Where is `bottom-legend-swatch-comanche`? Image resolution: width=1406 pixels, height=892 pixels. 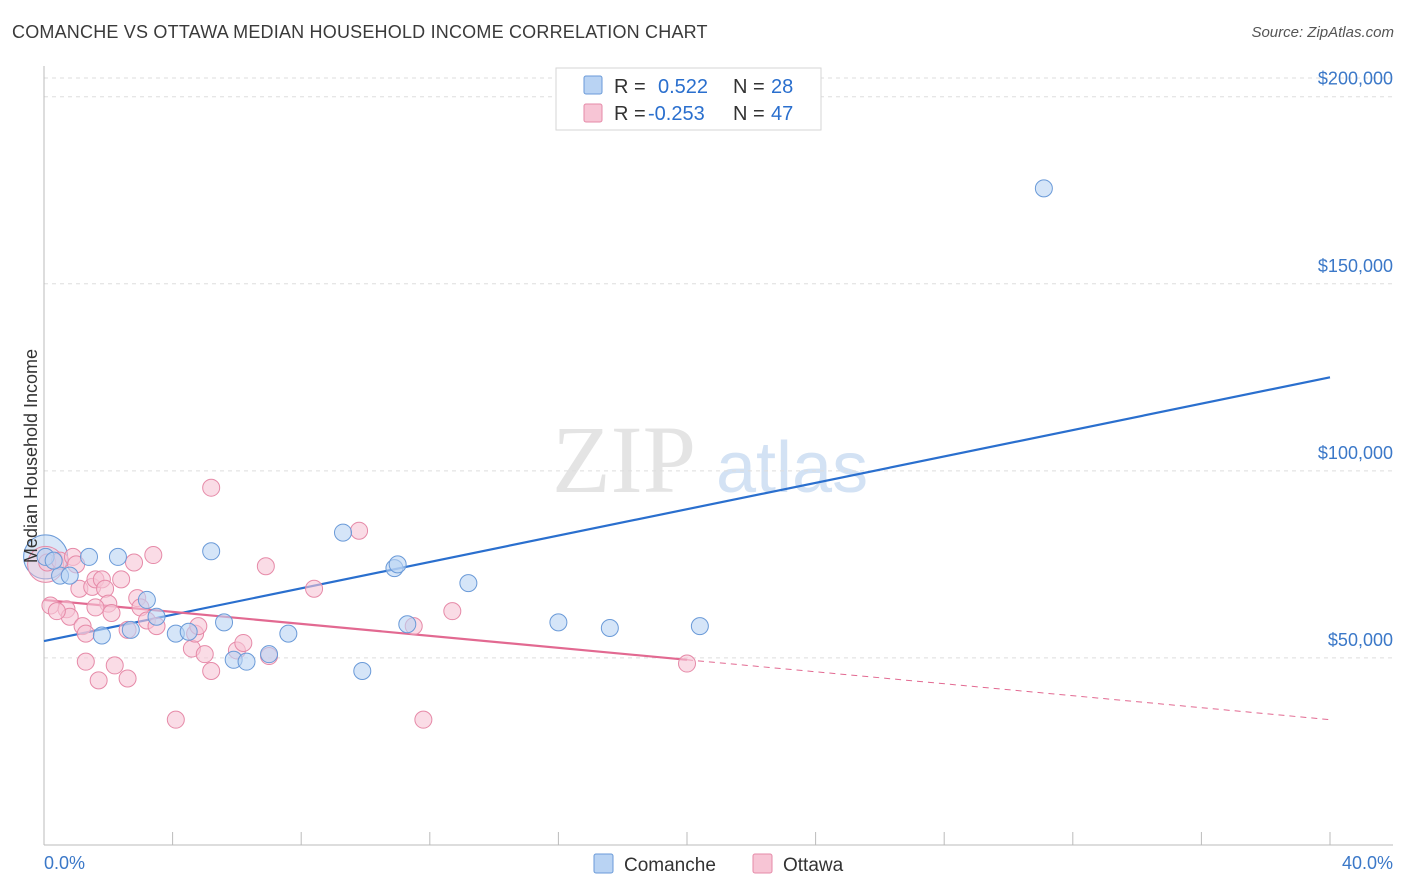
bottom-legend-swatch-comanche is located at coordinates (603, 863).